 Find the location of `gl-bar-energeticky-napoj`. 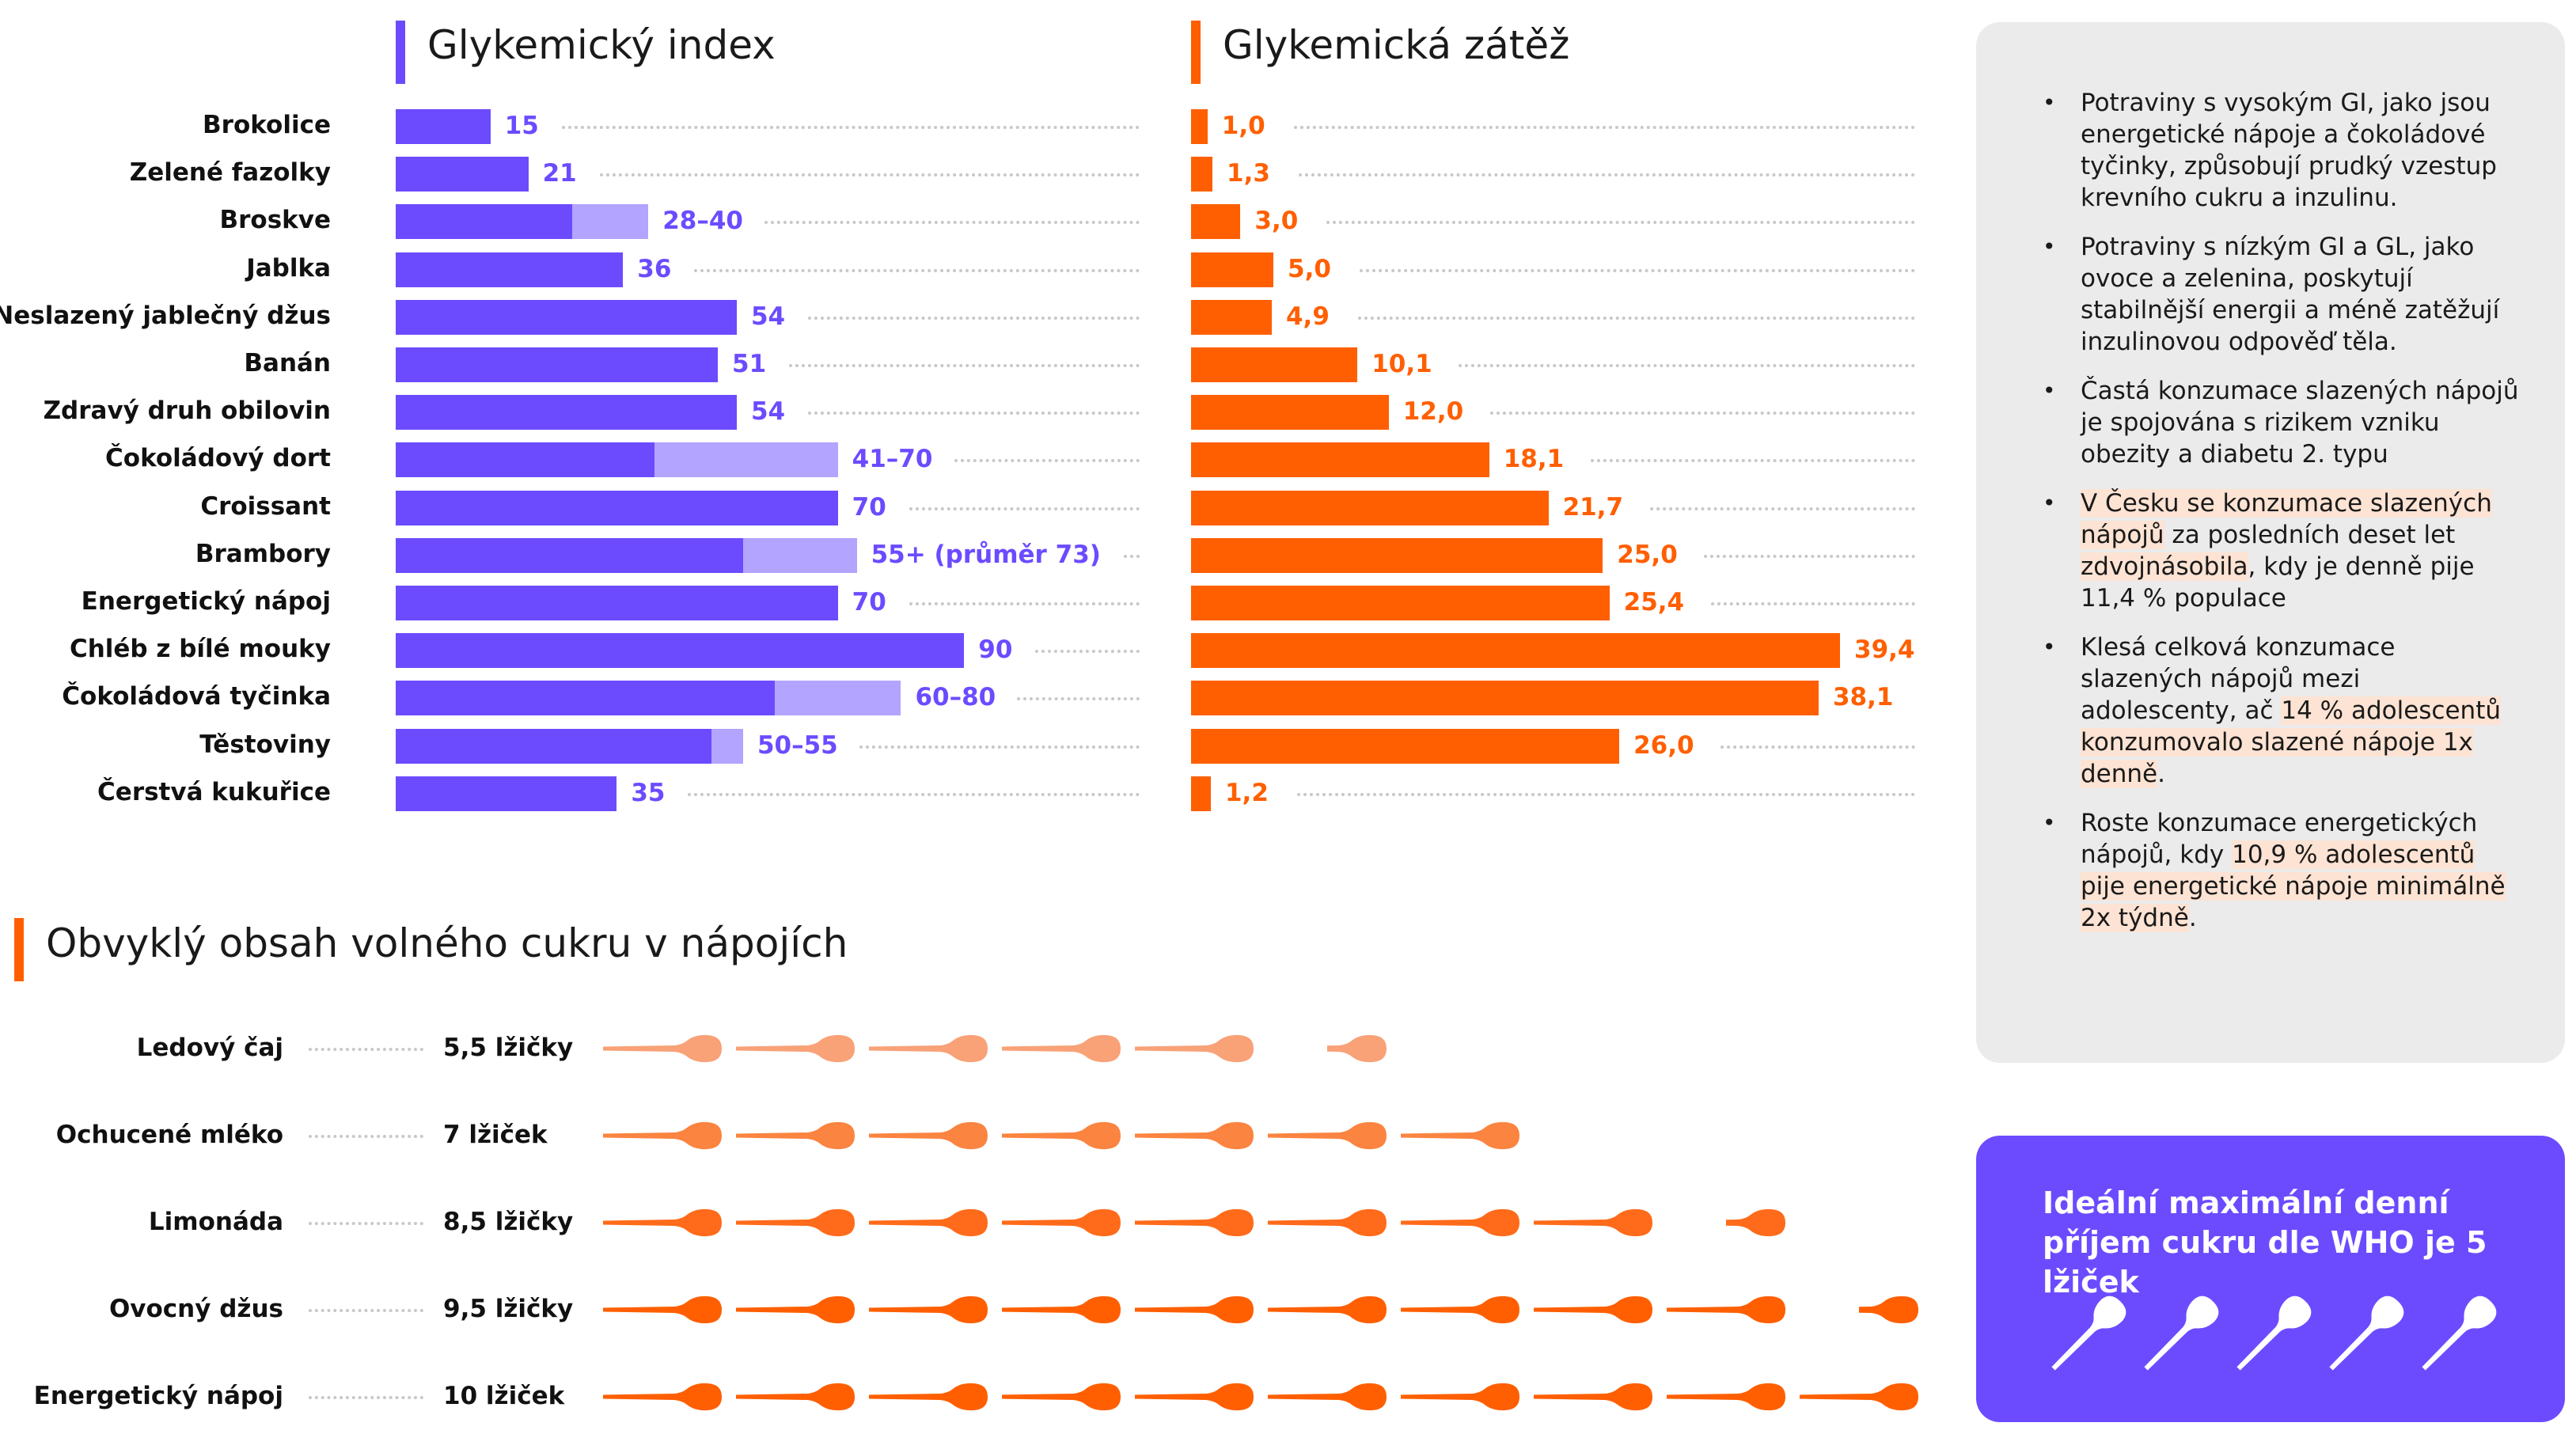

gl-bar-energeticky-napoj is located at coordinates (1400, 603).